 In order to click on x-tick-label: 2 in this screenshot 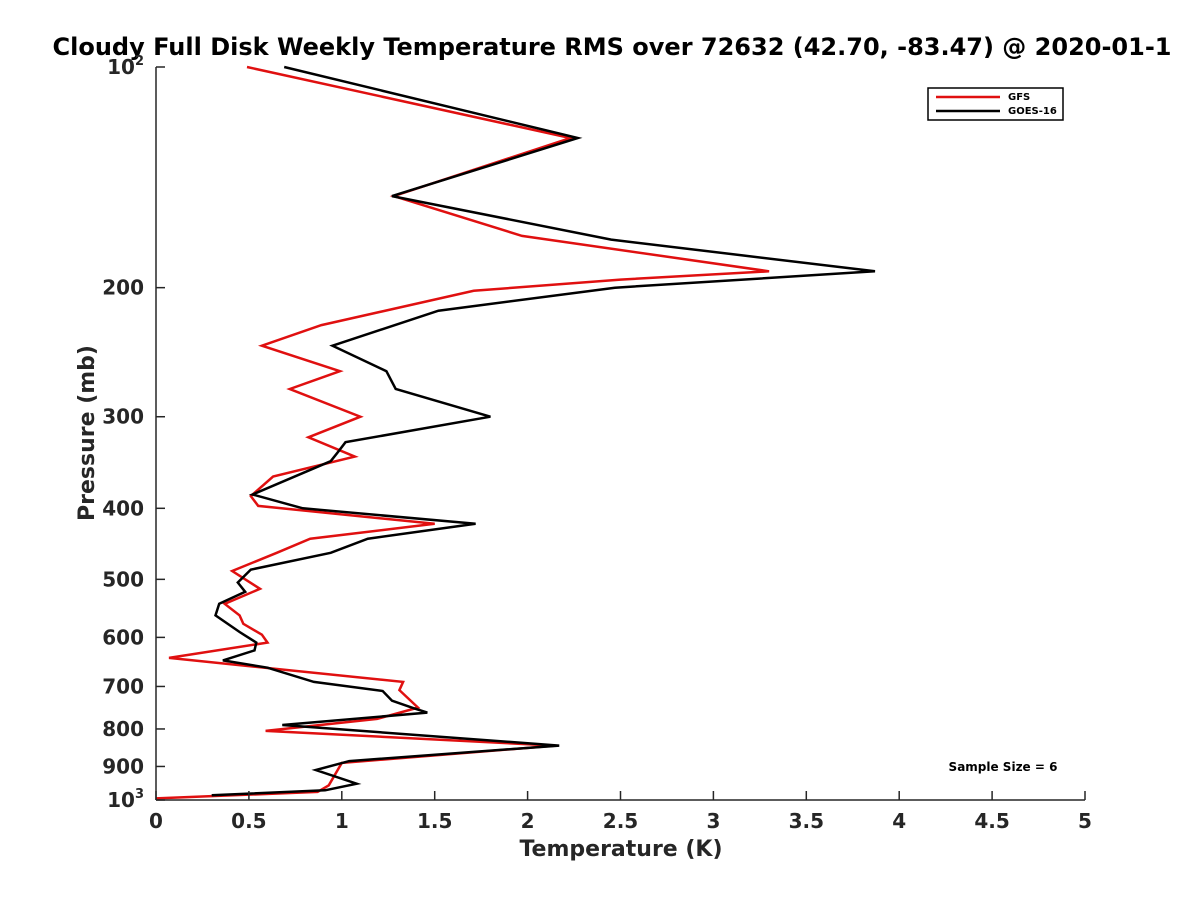, I will do `click(528, 821)`.